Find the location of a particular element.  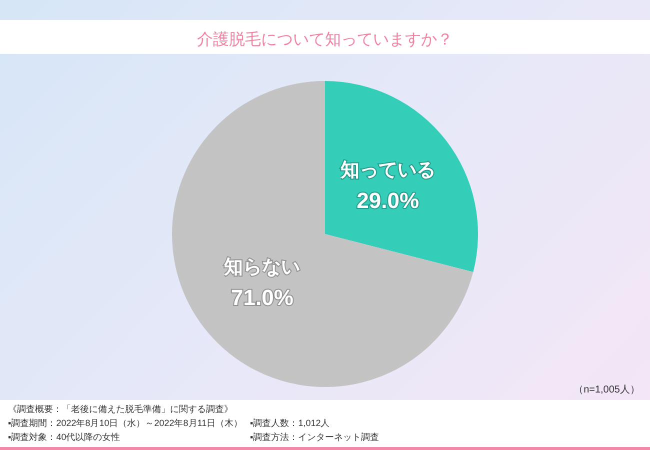

slice-label: 知らない is located at coordinates (261, 267).